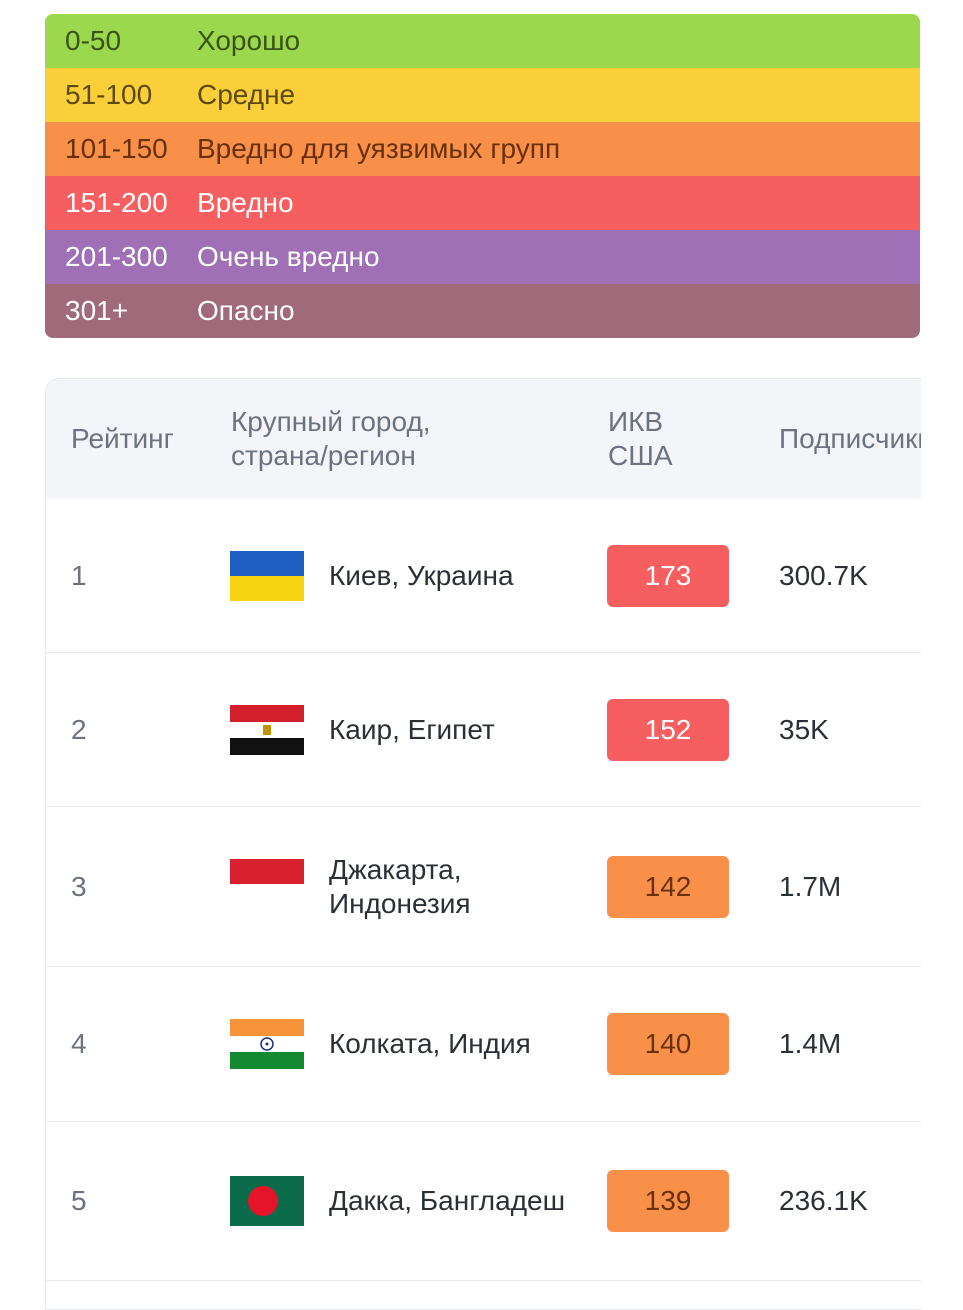 The image size is (963, 1310). I want to click on aqi-badge: 152, so click(668, 729).